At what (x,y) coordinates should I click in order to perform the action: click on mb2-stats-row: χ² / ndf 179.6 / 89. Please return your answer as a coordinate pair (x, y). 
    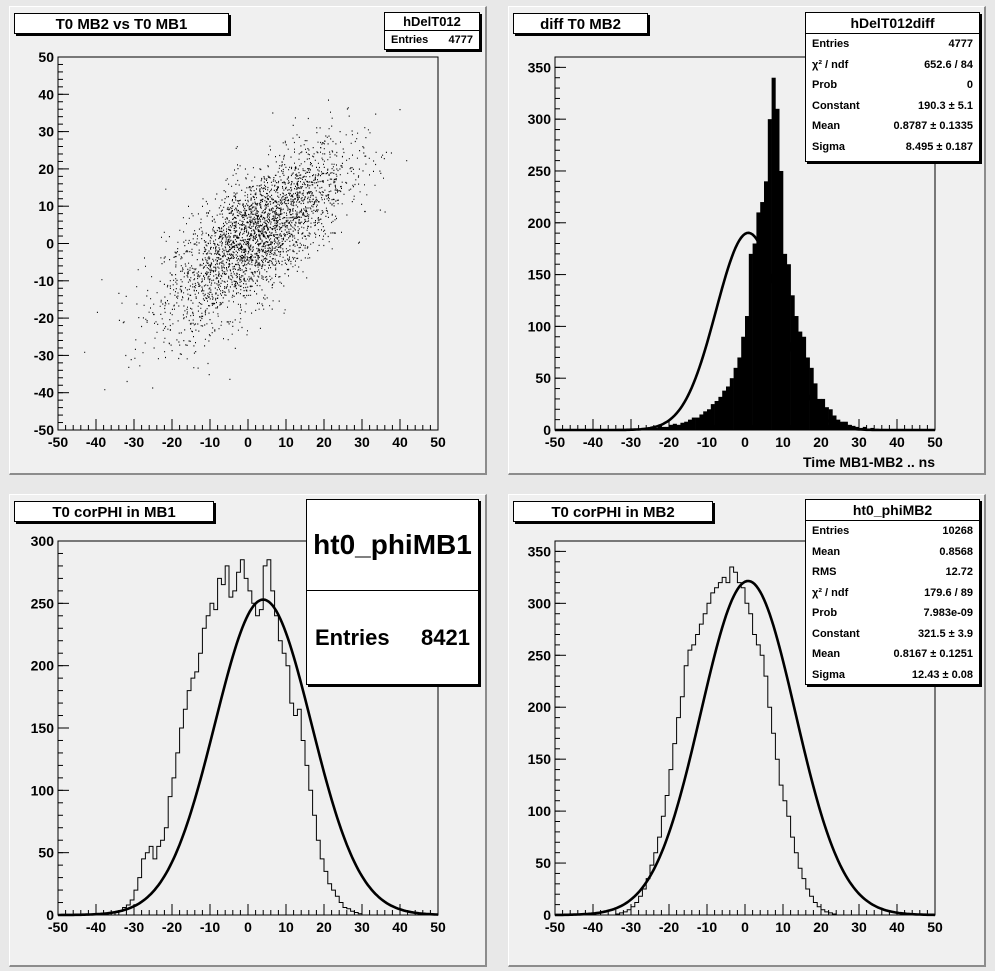
    Looking at the image, I should click on (892, 593).